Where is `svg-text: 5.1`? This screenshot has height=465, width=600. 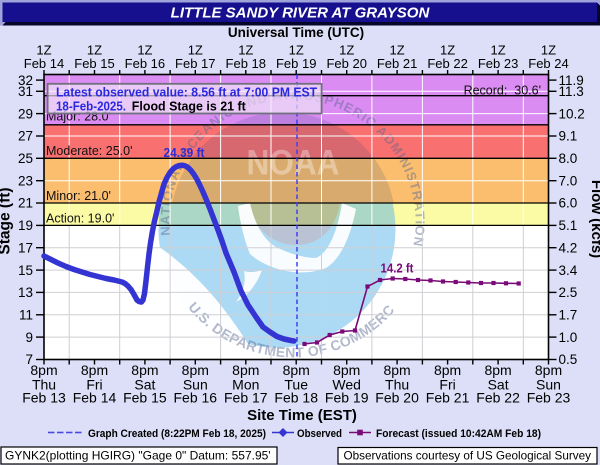
svg-text: 5.1 is located at coordinates (568, 225).